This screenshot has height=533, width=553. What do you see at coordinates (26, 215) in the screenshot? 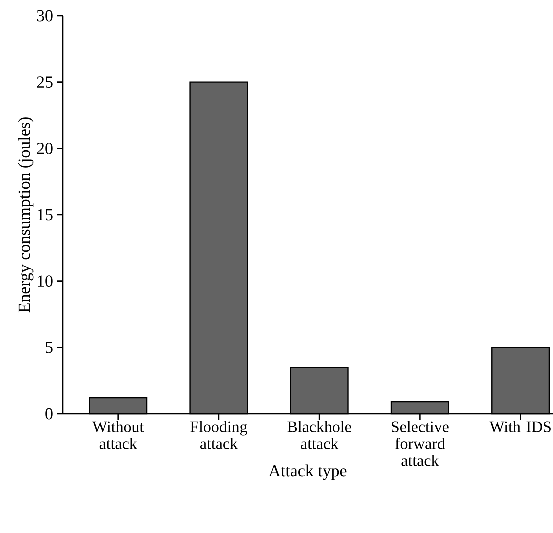
I see `y-axis-title: Energy consumption (joules)` at bounding box center [26, 215].